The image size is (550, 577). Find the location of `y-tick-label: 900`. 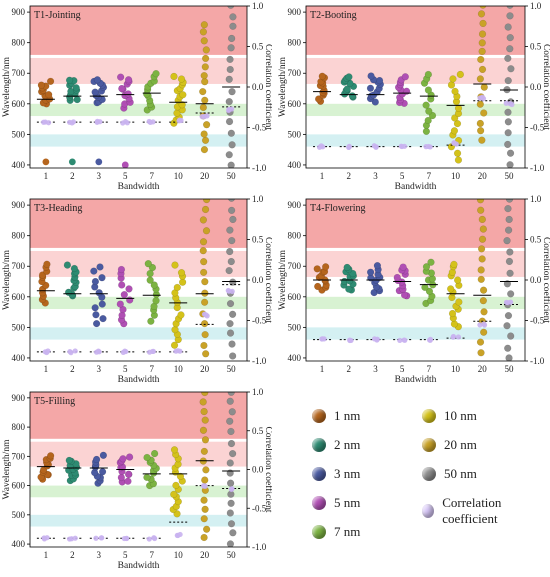

y-tick-label: 900 is located at coordinates (19, 205).